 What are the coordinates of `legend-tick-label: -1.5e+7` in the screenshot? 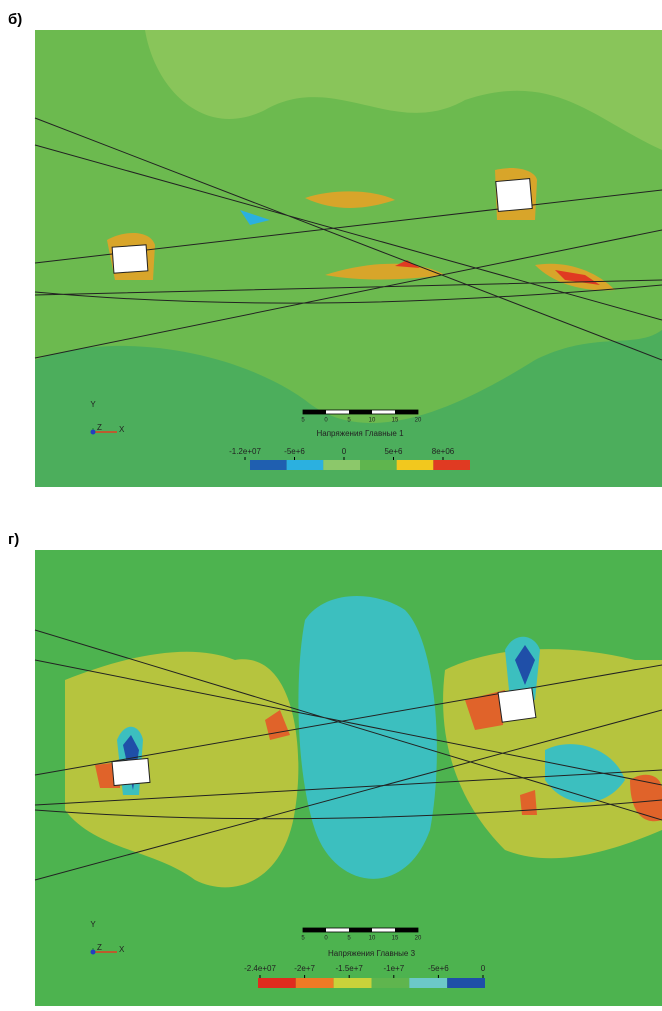 It's located at (350, 968).